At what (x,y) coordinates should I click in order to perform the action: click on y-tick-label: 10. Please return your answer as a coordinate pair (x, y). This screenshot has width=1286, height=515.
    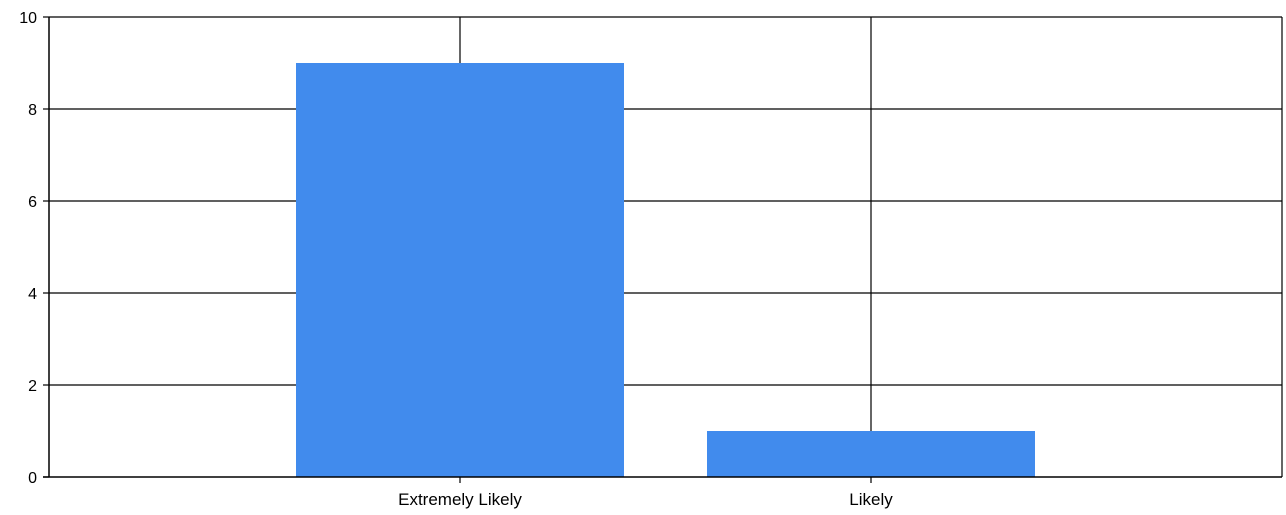
    Looking at the image, I should click on (28, 18).